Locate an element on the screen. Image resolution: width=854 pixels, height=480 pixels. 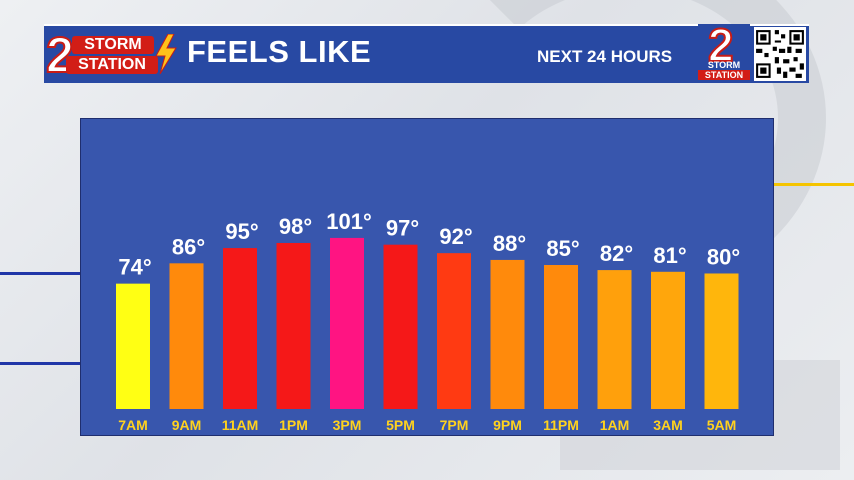
x-tick-label-7am: 7AM is located at coordinates (133, 425).